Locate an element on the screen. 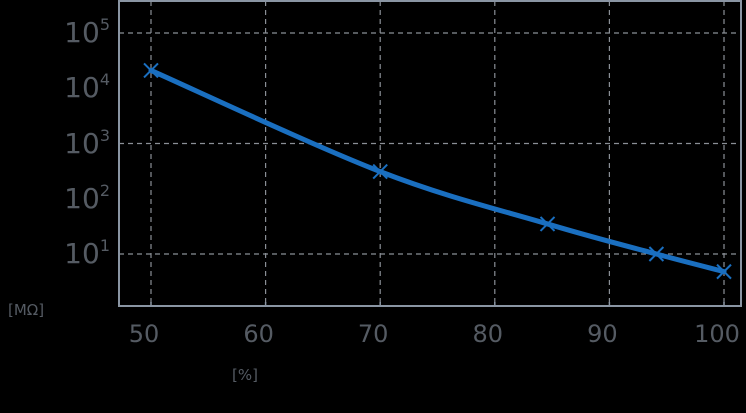 The image size is (746, 413). y-tick-label: 10² is located at coordinates (87, 198).